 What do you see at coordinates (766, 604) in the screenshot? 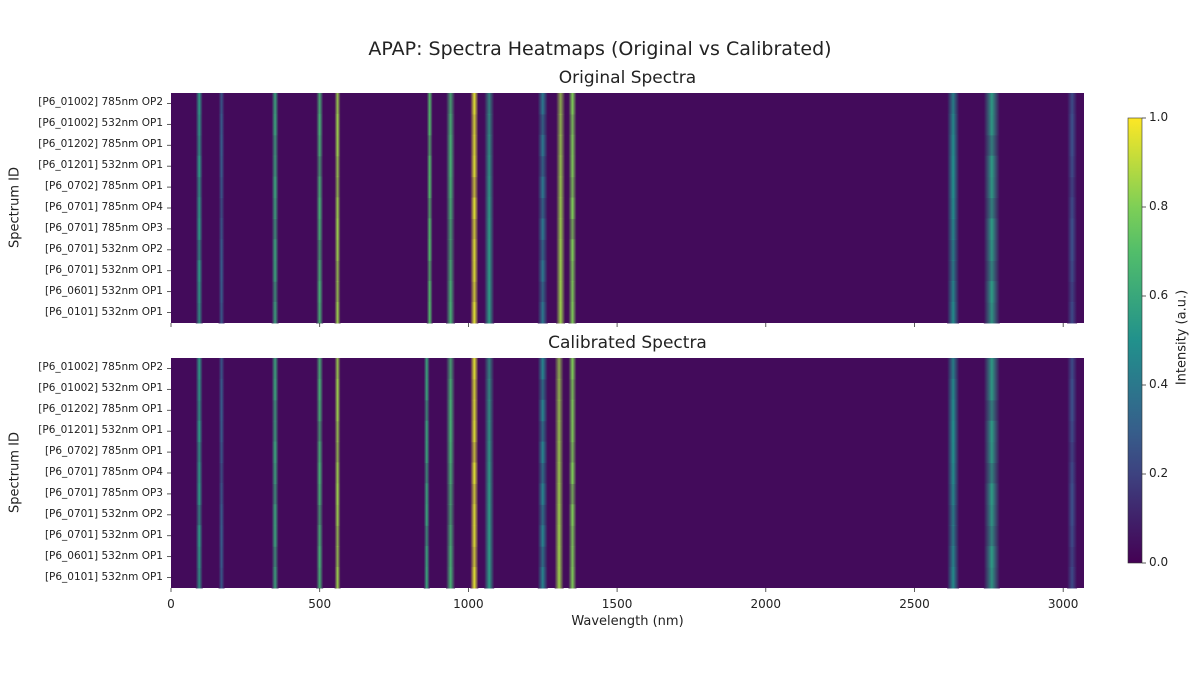
I see `x-tick-label: 2000` at bounding box center [766, 604].